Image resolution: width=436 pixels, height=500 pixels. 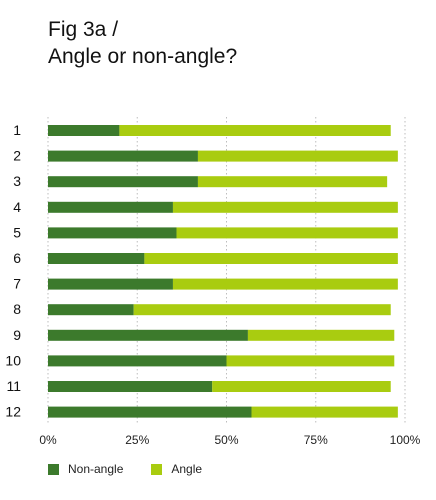 What do you see at coordinates (17, 130) in the screenshot?
I see `category-label: 1` at bounding box center [17, 130].